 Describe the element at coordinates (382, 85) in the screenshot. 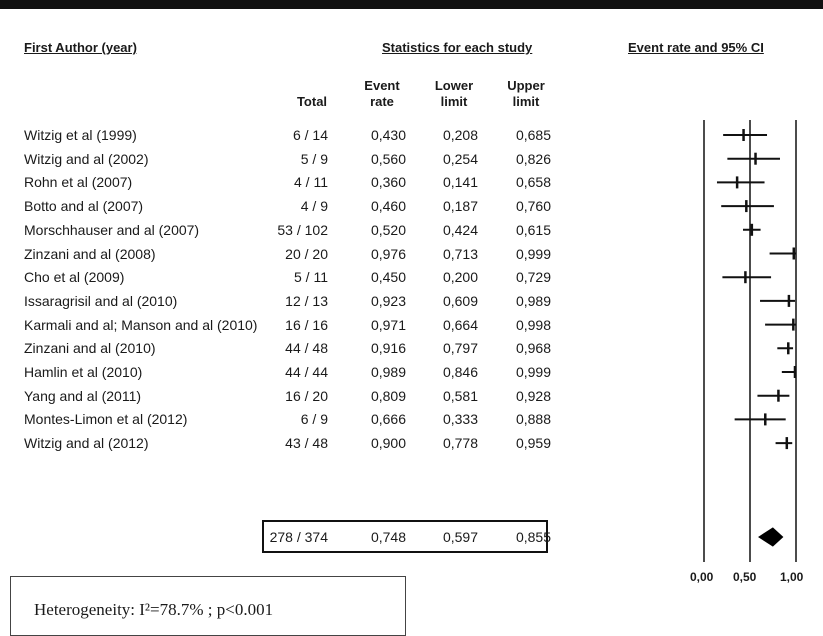

I see `event-rate-header-line1: Event` at that location.